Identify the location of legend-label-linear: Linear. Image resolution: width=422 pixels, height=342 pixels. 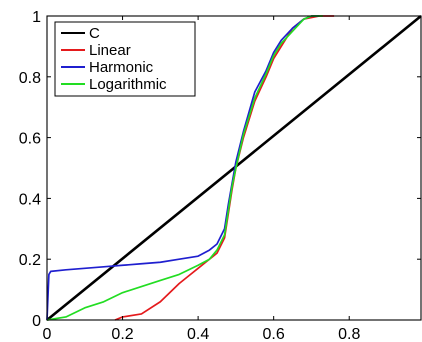
(110, 50).